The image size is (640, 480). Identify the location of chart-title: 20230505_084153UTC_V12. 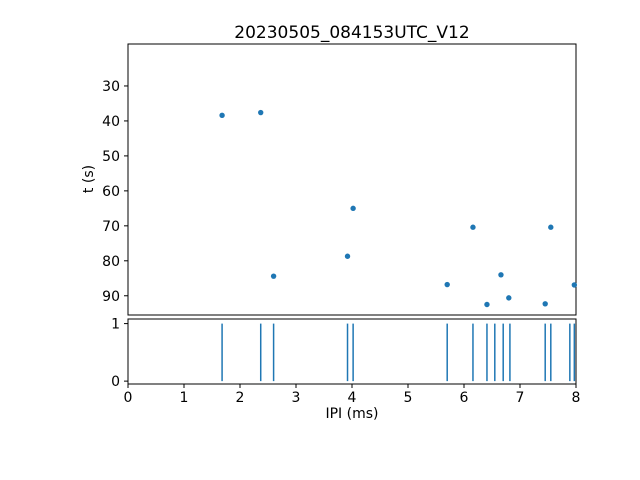
(352, 33).